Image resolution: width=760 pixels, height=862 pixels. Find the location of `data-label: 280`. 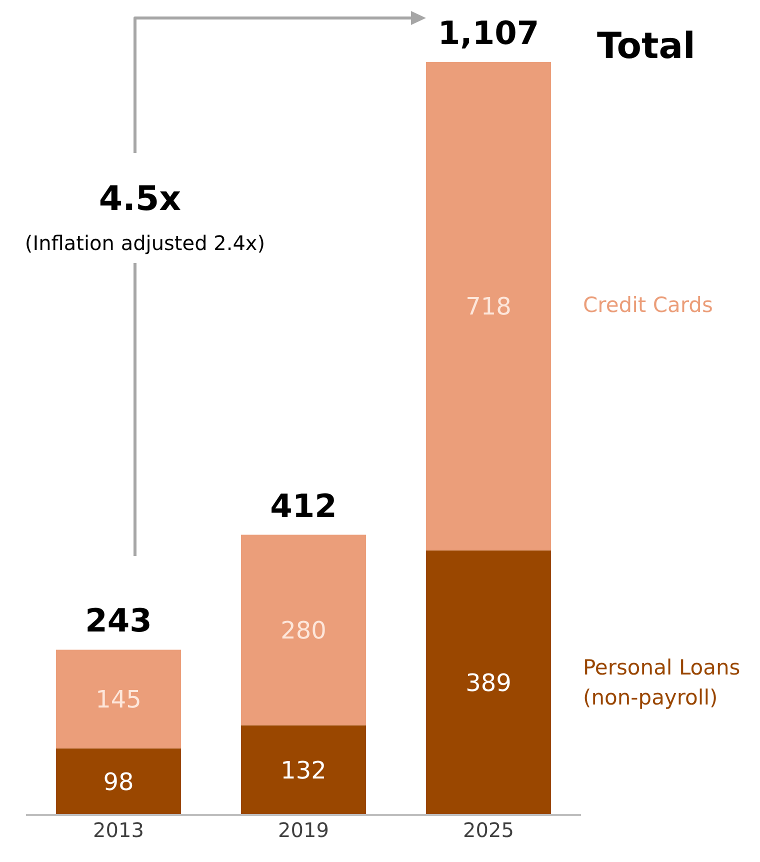

data-label: 280 is located at coordinates (303, 630).